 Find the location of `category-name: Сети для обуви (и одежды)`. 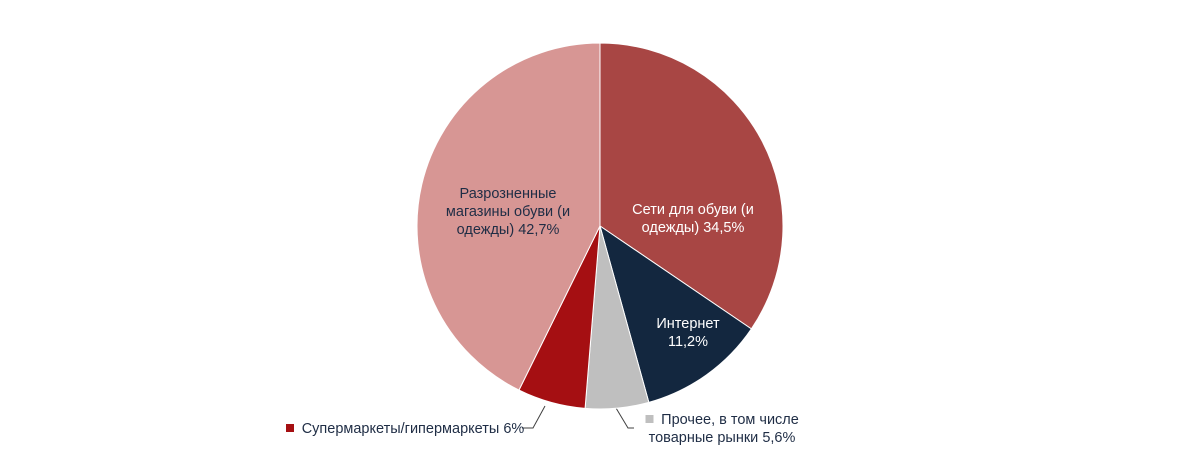

category-name: Сети для обуви (и одежды) is located at coordinates (693, 219).